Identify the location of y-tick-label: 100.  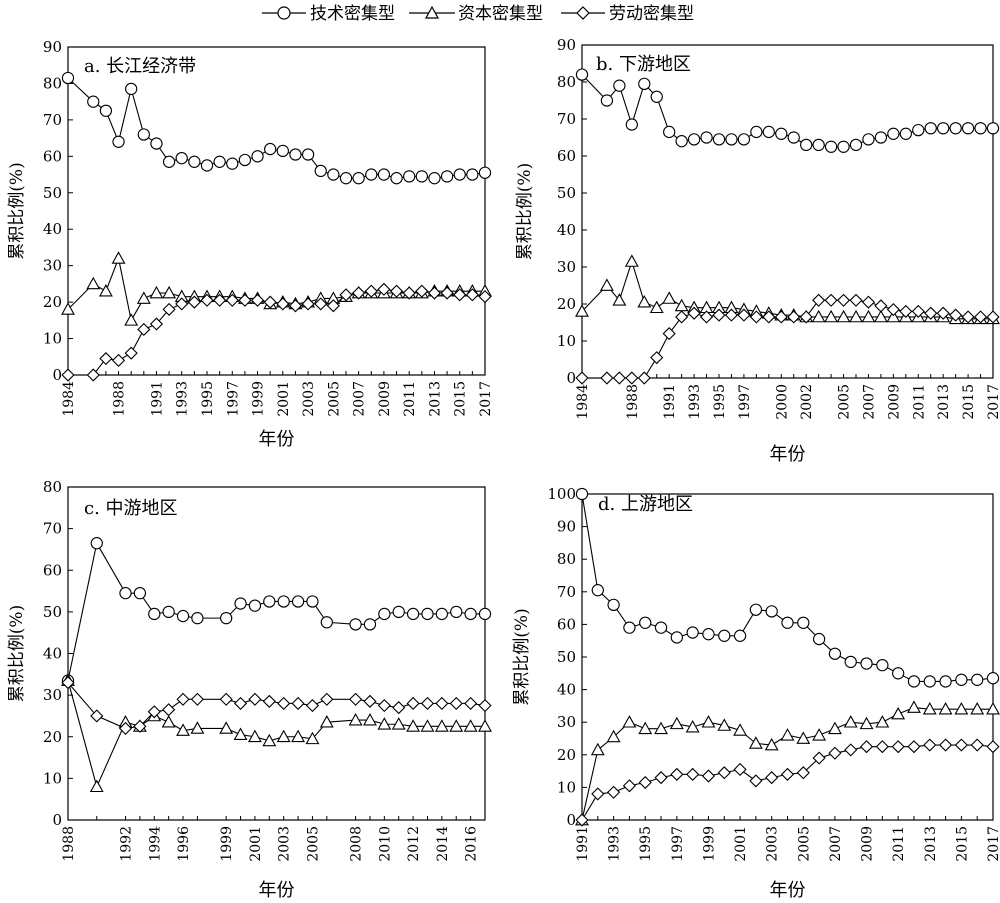
(561, 494).